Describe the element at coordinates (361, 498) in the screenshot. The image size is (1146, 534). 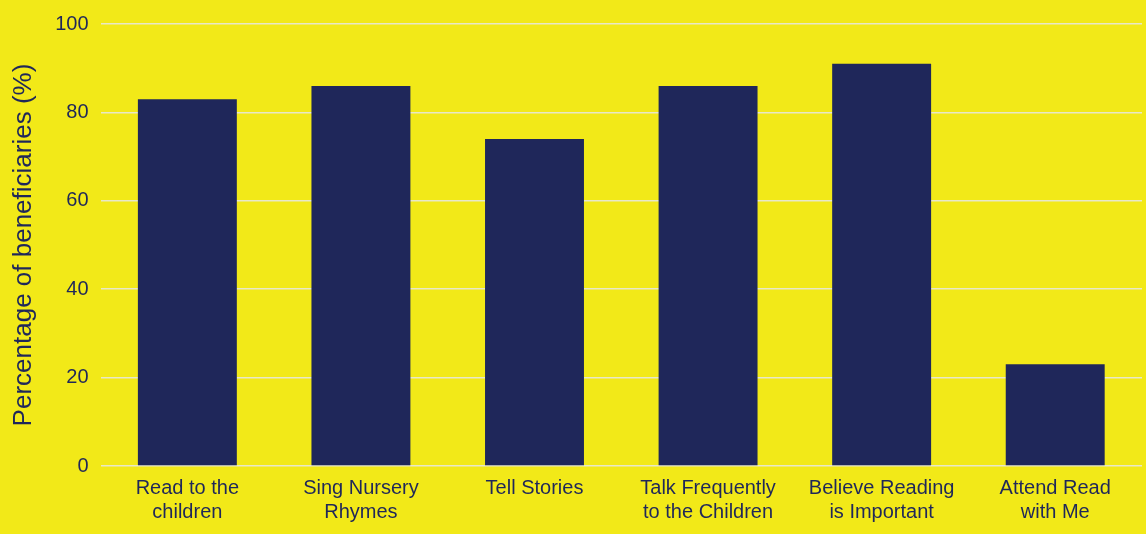
I see `x-tick-label: Sing Nursery Rhymes` at that location.